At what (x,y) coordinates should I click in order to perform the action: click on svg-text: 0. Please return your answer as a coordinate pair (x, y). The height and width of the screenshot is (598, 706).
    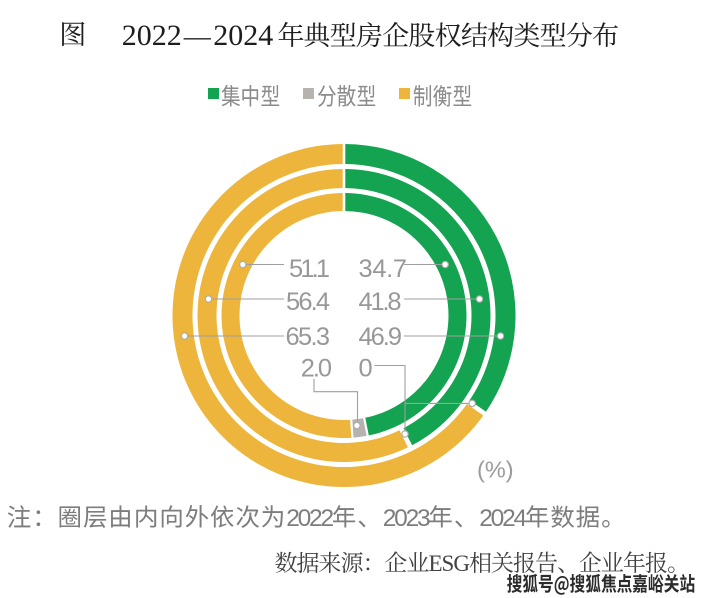
    Looking at the image, I should click on (366, 368).